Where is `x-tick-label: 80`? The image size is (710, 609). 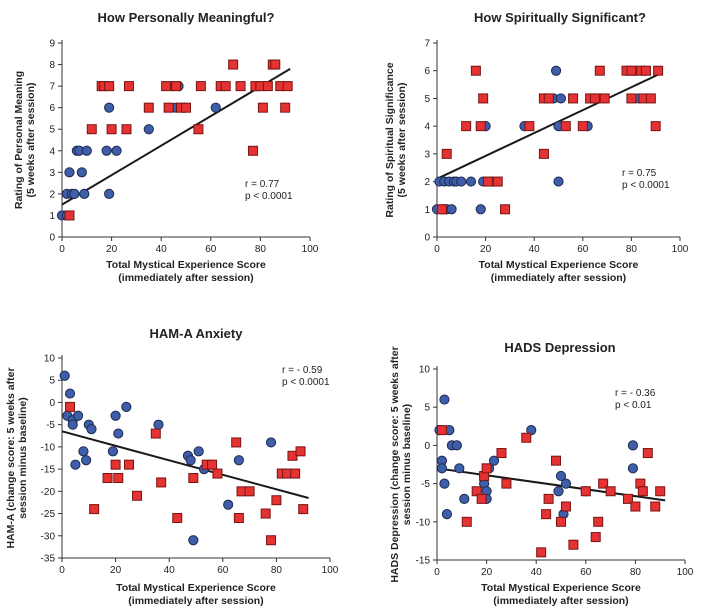
x-tick-label: 80 is located at coordinates (277, 570).